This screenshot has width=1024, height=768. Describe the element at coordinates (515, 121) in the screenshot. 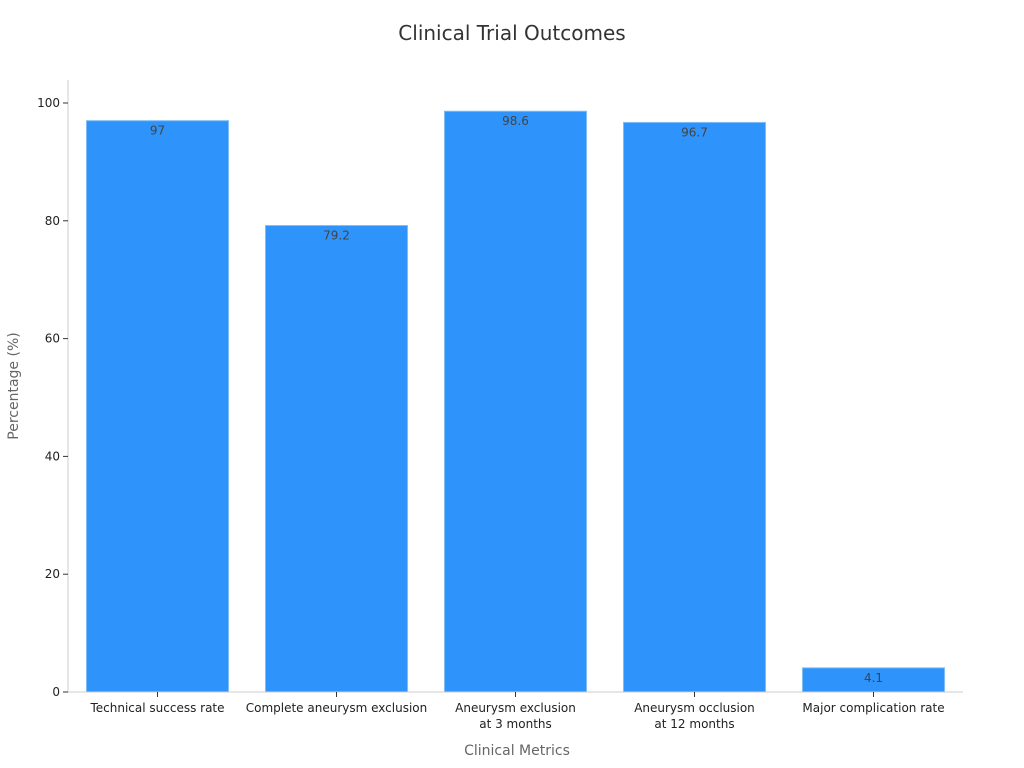

I see `bar-value-label: 98.6` at that location.